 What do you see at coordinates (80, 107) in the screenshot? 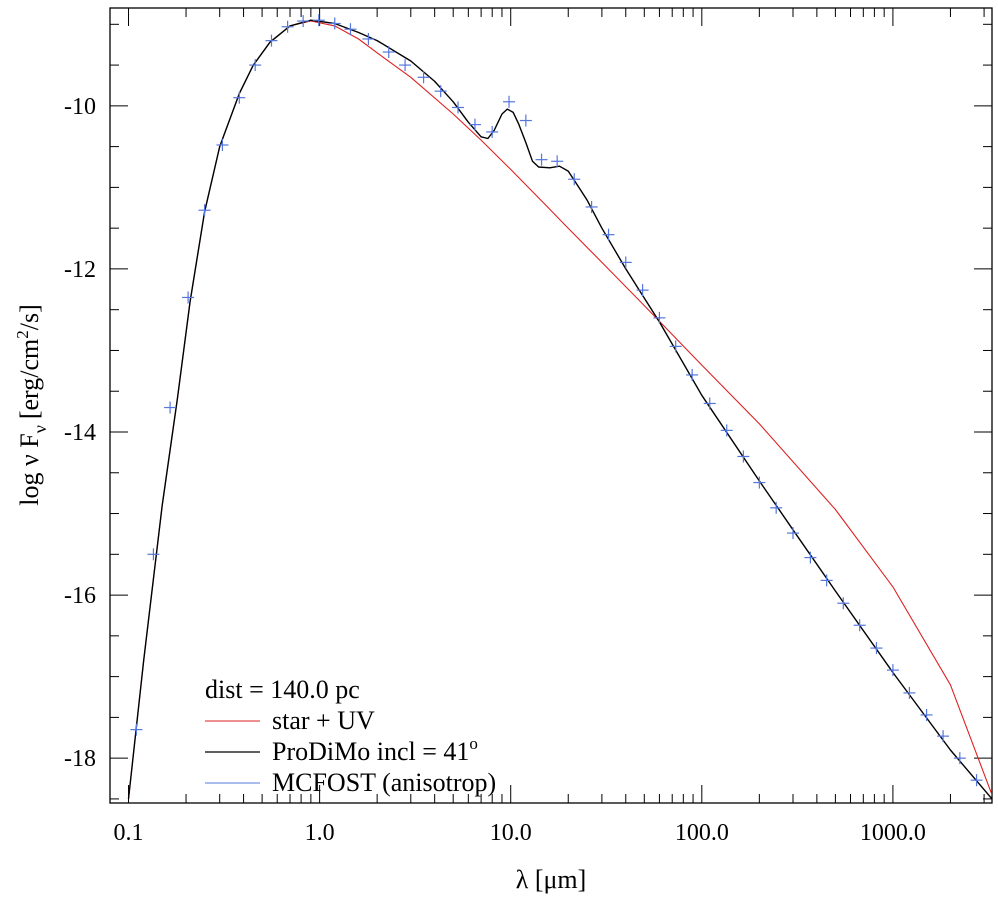
I see `y-tick-label: -10` at bounding box center [80, 107].